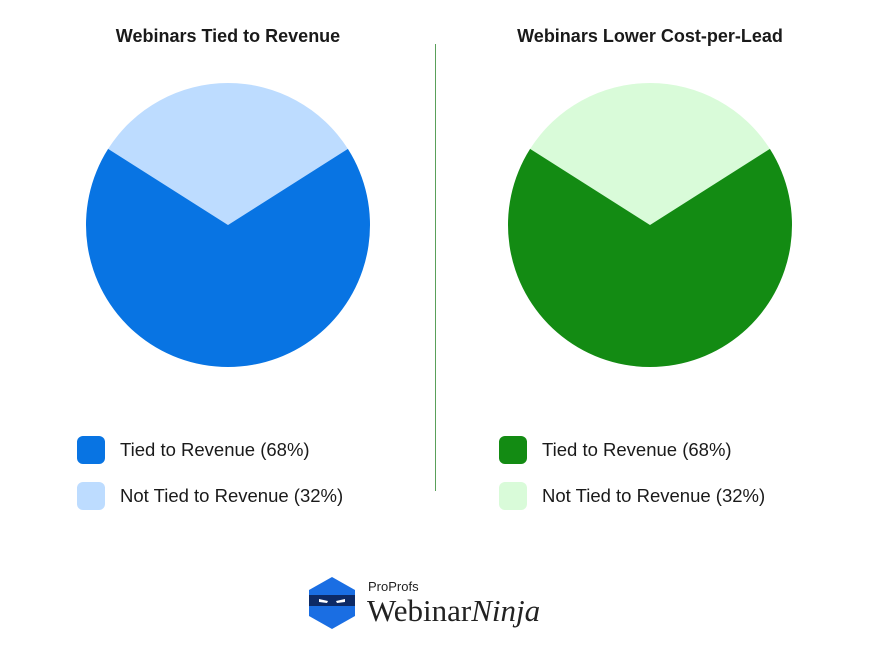  I want to click on pie-chart-left, so click(228, 225).